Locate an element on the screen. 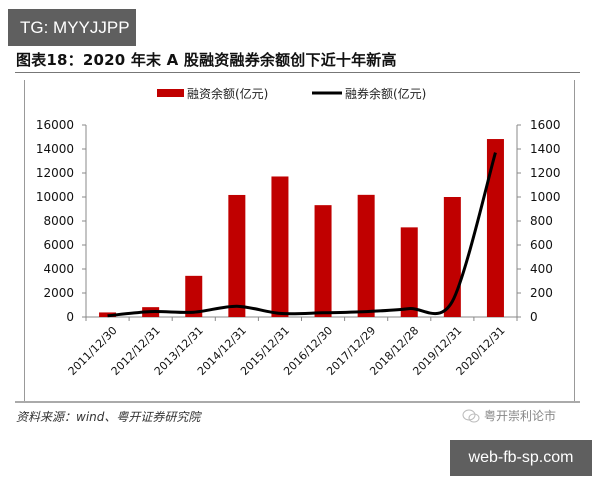 The image size is (600, 480). chart-title: 图表18：2020 年末 A 股融资融券余额创下近十年新高 is located at coordinates (206, 60).